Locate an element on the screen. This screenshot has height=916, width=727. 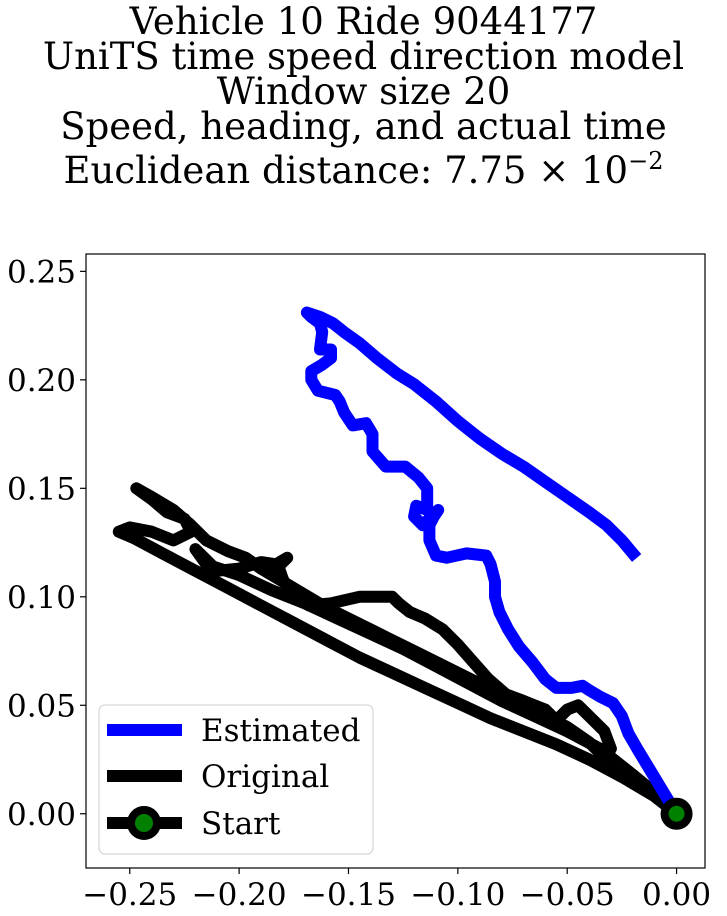
title-line-2: UniTS time speed direction model is located at coordinates (363, 56).